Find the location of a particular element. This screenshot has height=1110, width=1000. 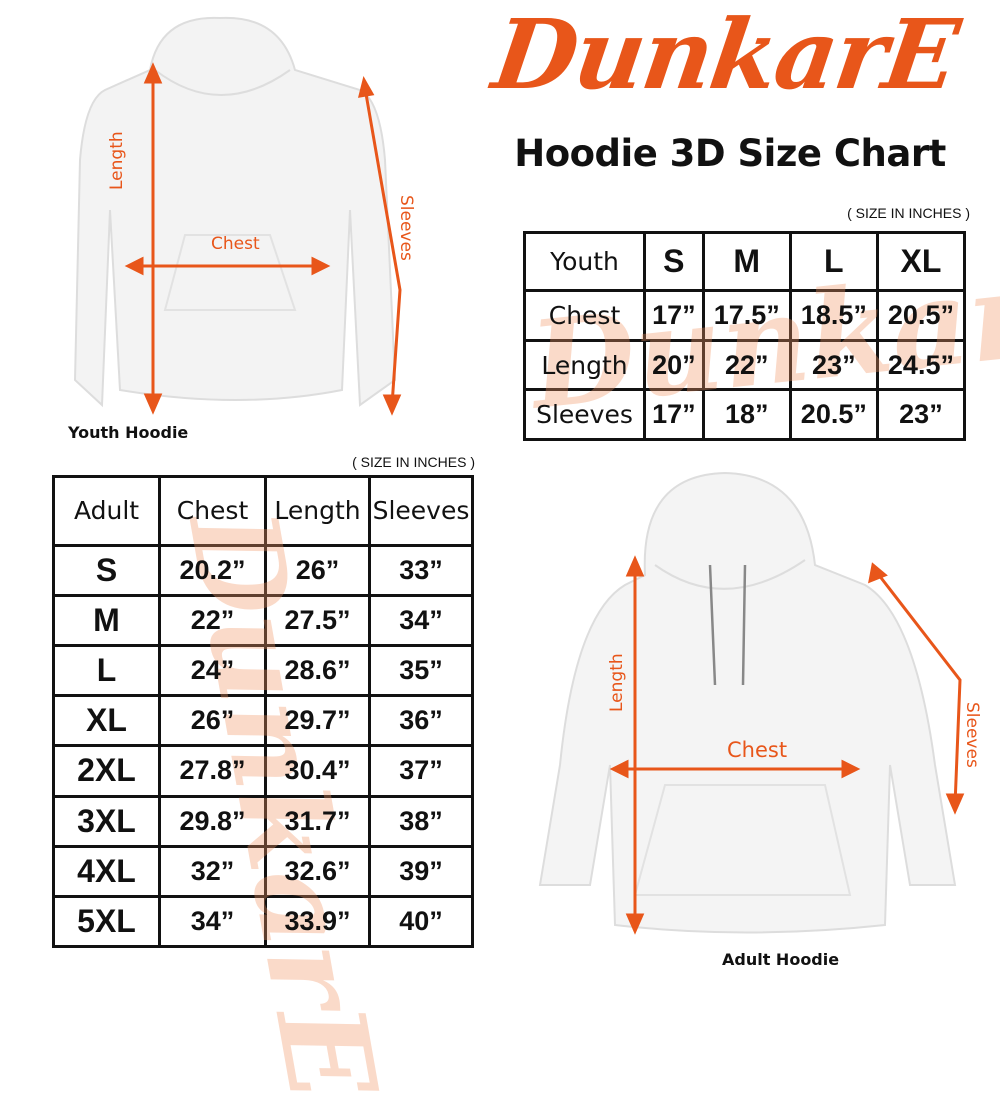

adult-sleeves-label: Sleeves is located at coordinates (972, 735).